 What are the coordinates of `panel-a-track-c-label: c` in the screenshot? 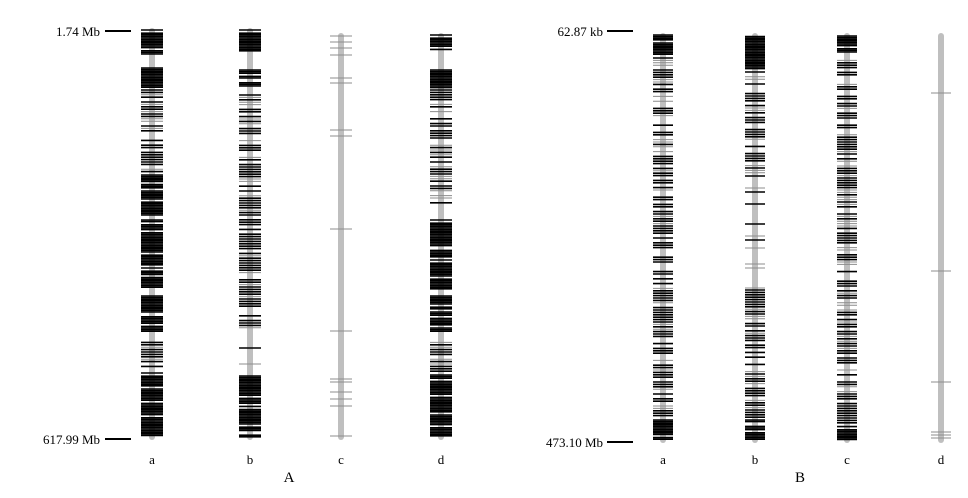 It's located at (341, 459).